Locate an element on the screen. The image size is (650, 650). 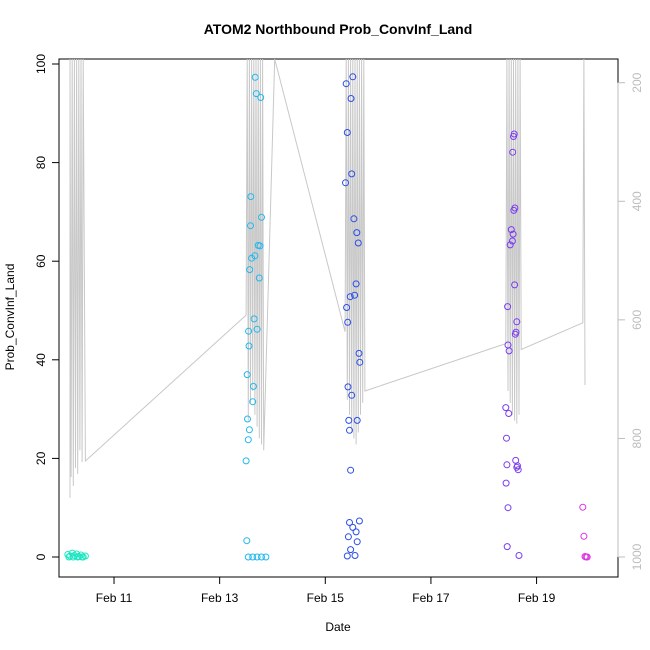
y-axis: 0 20 40 60 80 100 is located at coordinates (46, 307).